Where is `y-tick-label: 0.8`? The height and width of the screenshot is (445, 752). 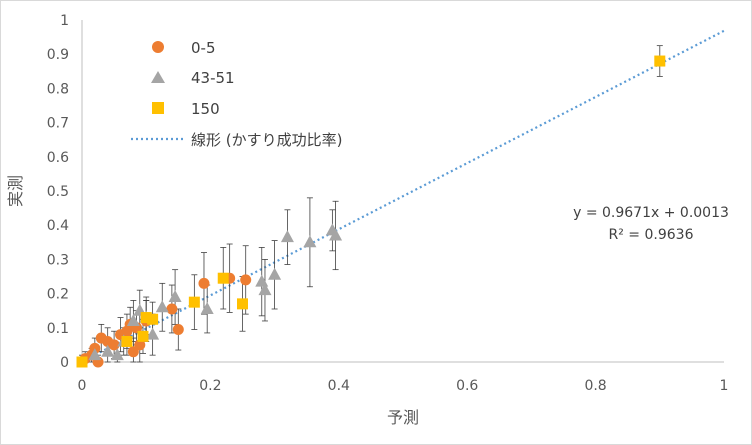
y-tick-label: 0.8 is located at coordinates (58, 89).